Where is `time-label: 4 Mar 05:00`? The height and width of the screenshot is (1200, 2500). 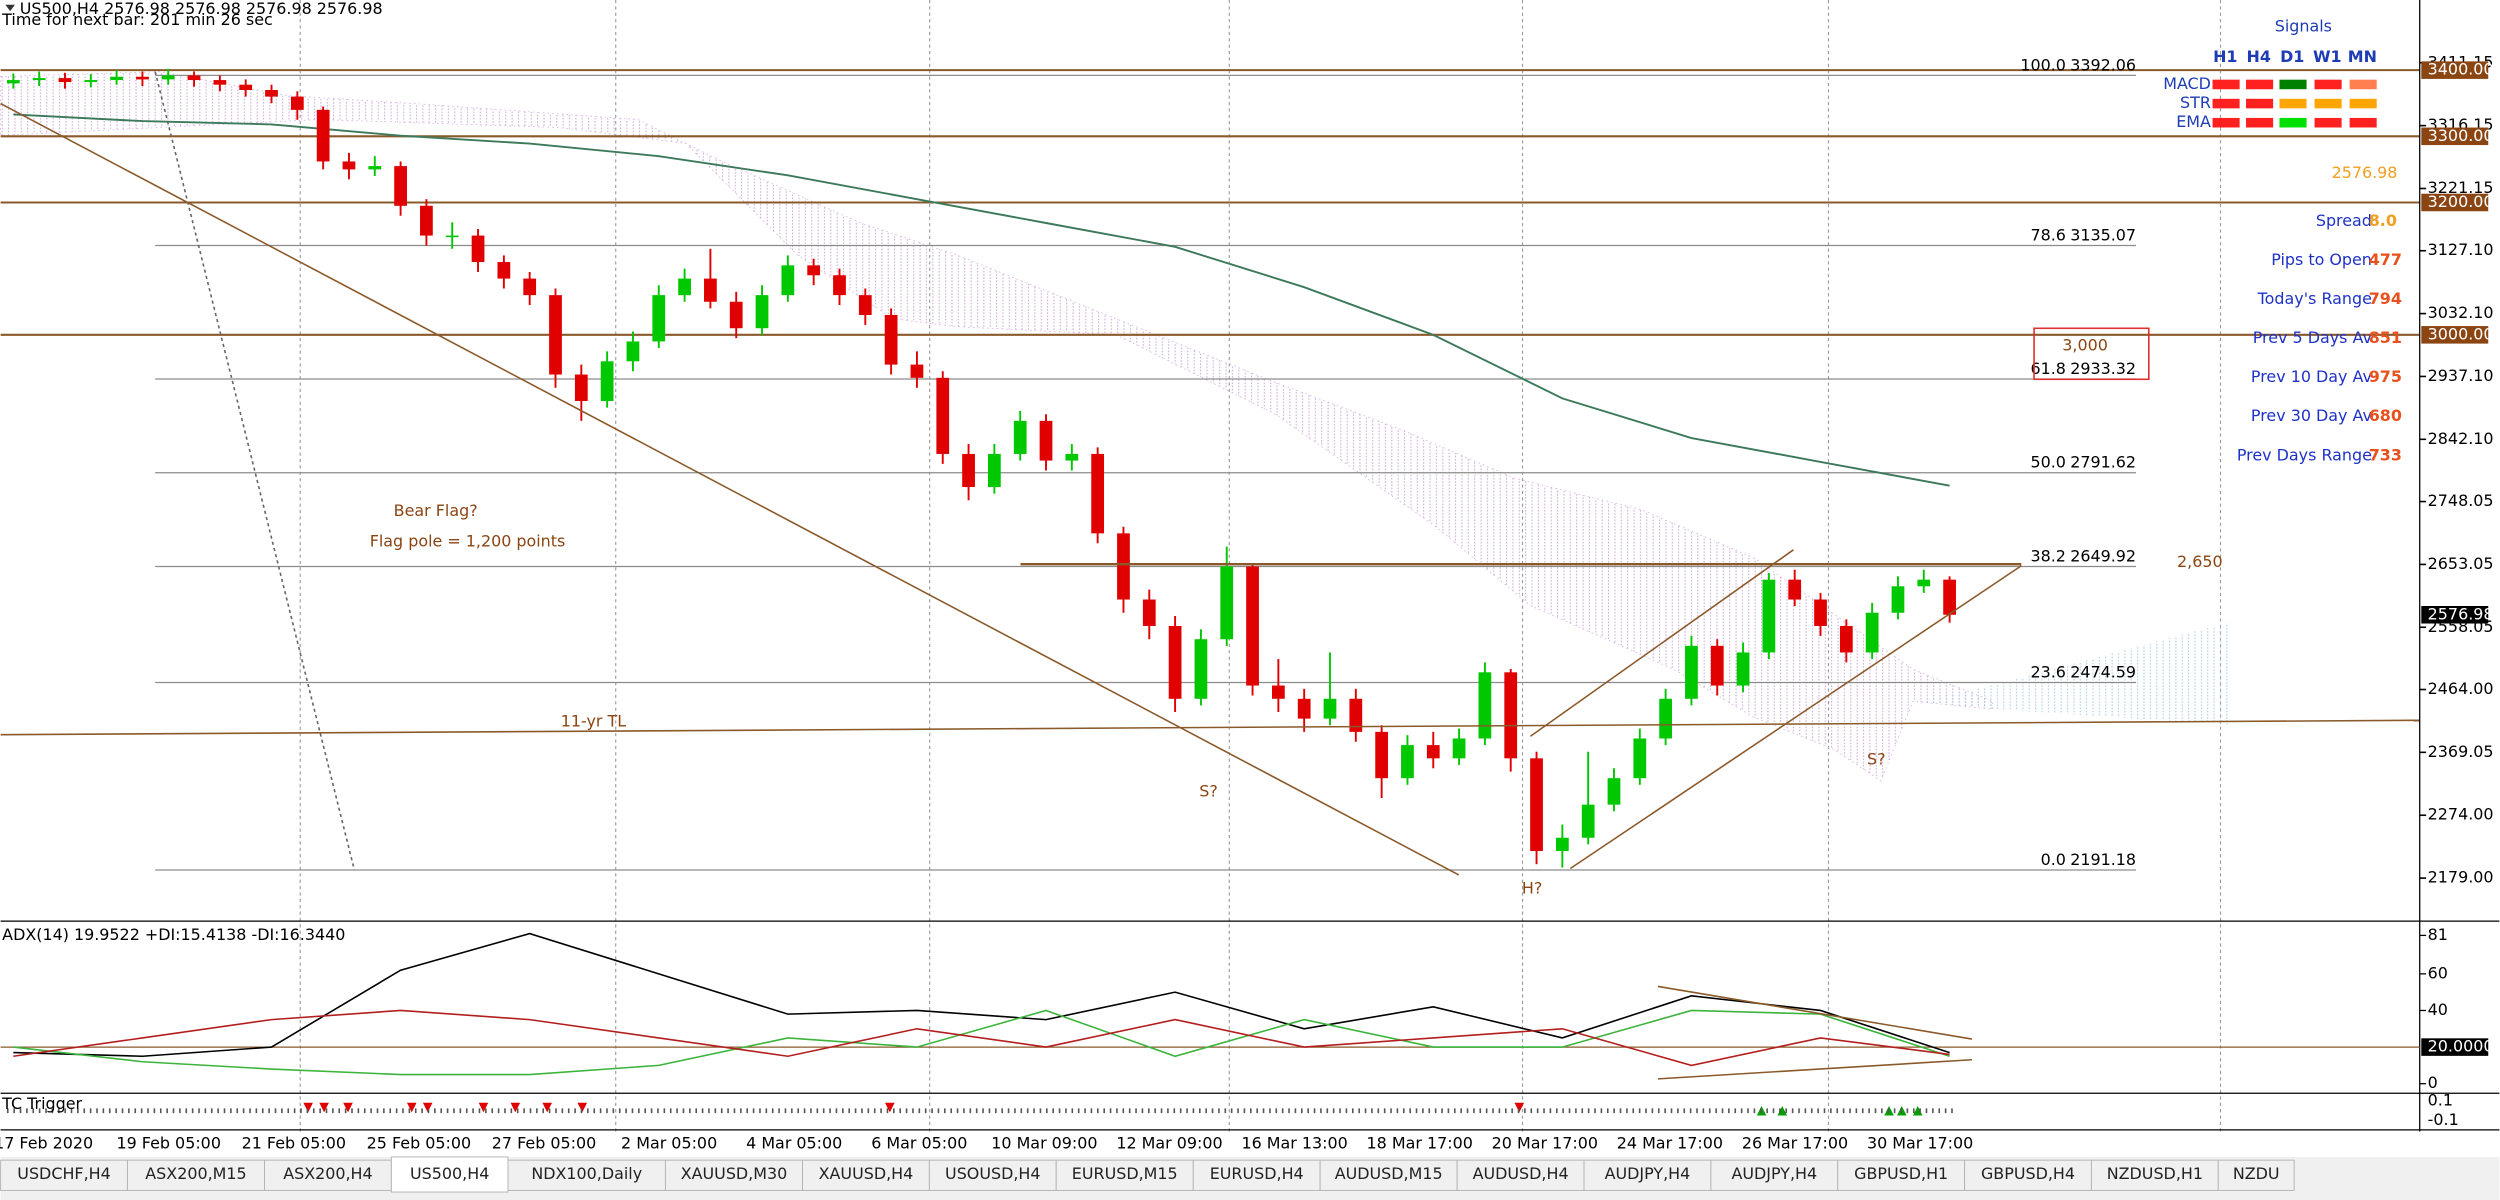
time-label: 4 Mar 05:00 is located at coordinates (794, 1143).